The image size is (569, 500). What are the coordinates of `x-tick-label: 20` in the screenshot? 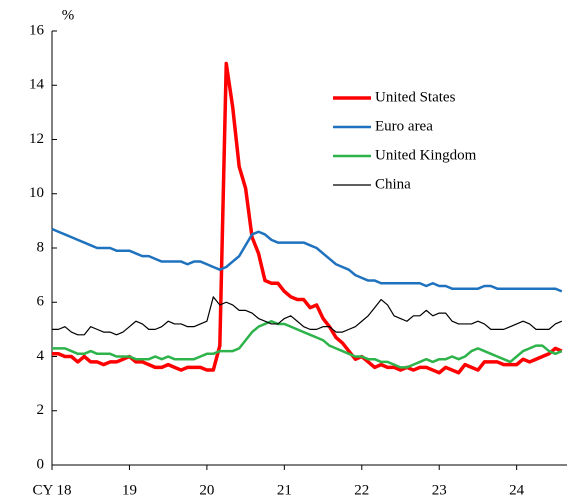 It's located at (206, 490).